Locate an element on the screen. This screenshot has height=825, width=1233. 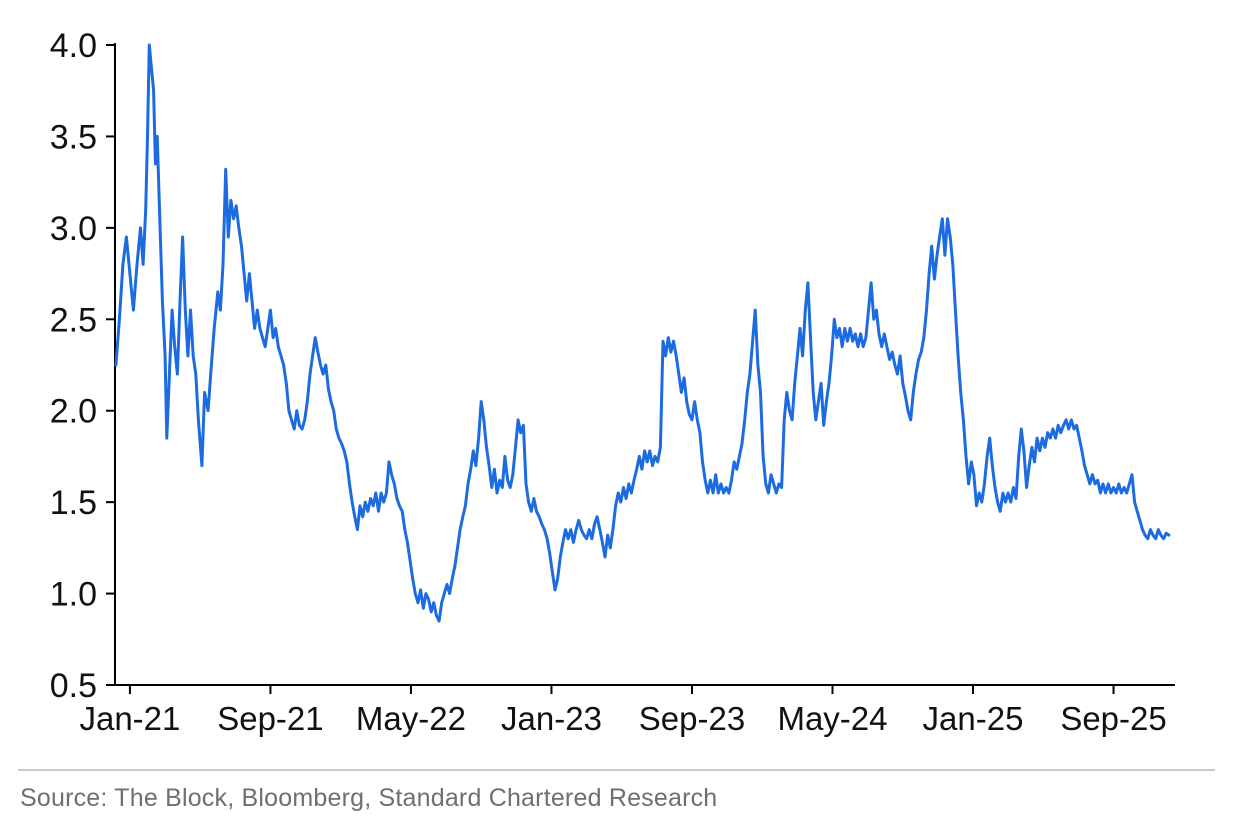
y-axis-label: 2.5 is located at coordinates (73, 320).